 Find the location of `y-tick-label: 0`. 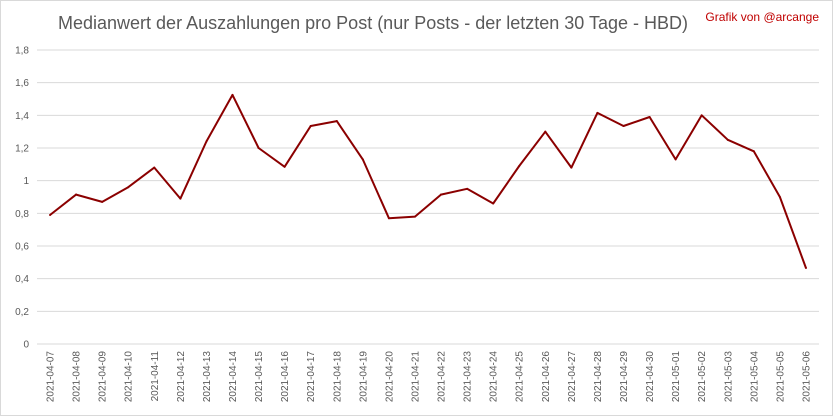

y-tick-label: 0 is located at coordinates (26, 345).